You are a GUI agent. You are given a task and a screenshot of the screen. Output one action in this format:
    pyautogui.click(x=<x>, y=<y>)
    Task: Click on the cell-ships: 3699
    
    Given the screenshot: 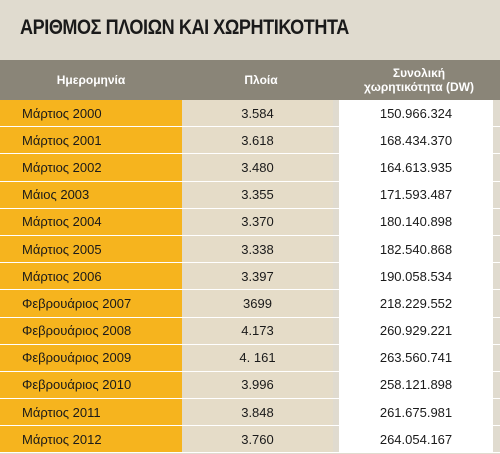 What is the action you would take?
    pyautogui.click(x=257, y=303)
    